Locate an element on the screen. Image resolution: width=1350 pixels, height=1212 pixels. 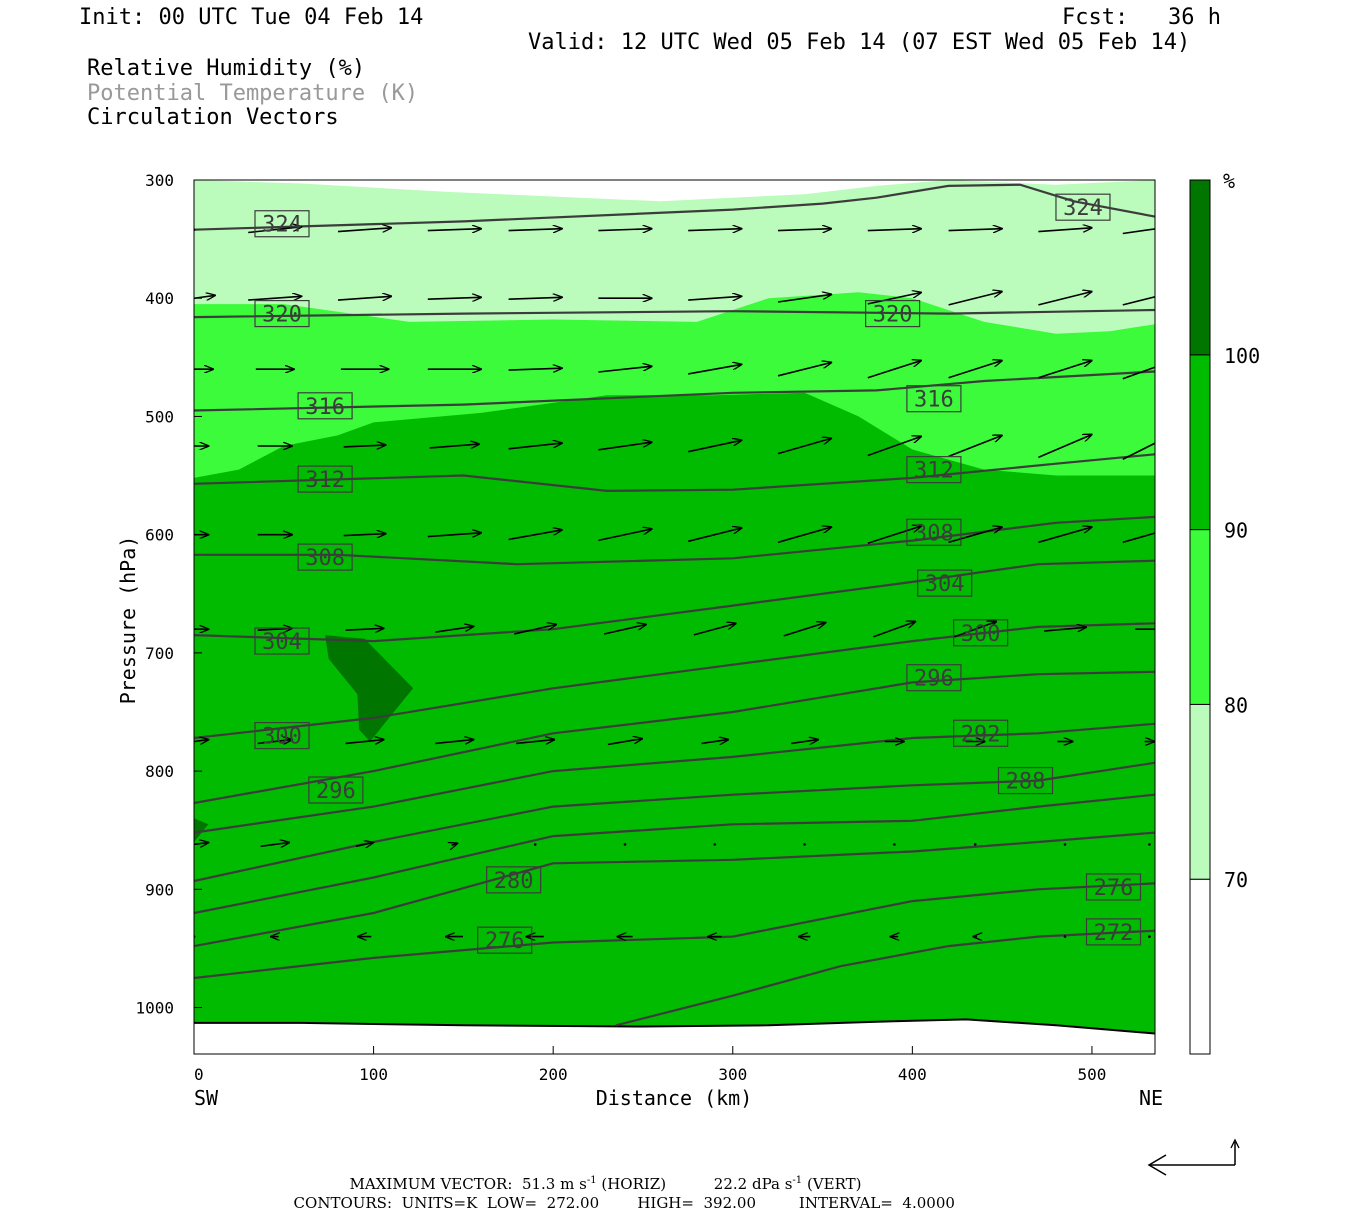
theta-label-292: 292 is located at coordinates (981, 733).